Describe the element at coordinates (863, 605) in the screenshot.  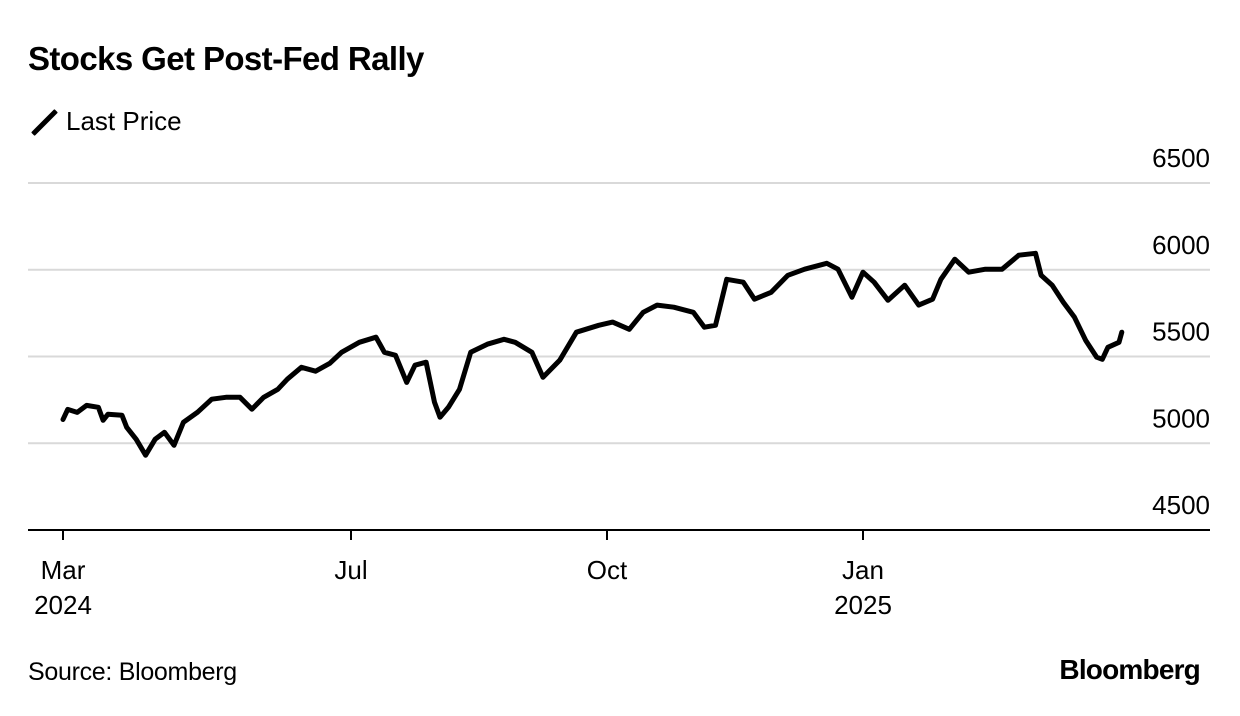
I see `x-tick-sublabel: 2025` at that location.